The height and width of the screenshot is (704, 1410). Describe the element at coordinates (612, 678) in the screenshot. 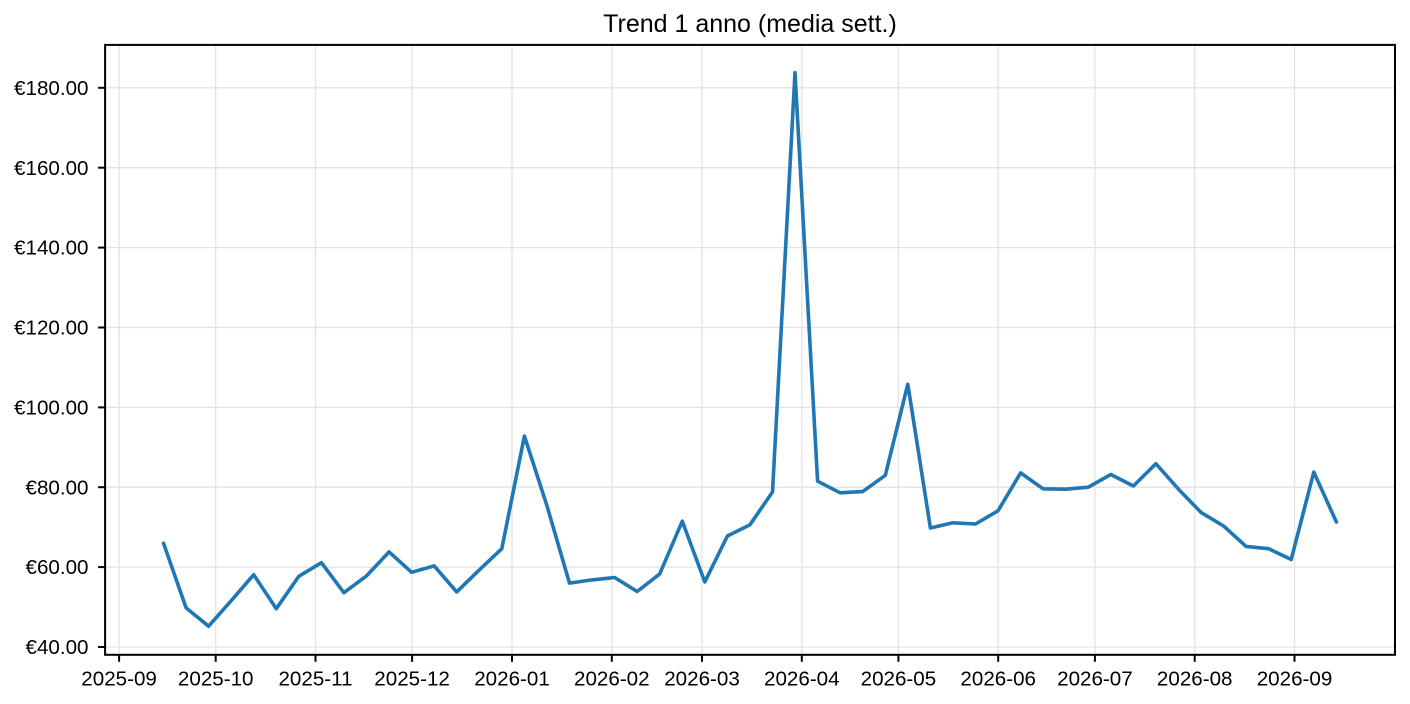

I see `svg-text: 2026-02` at that location.